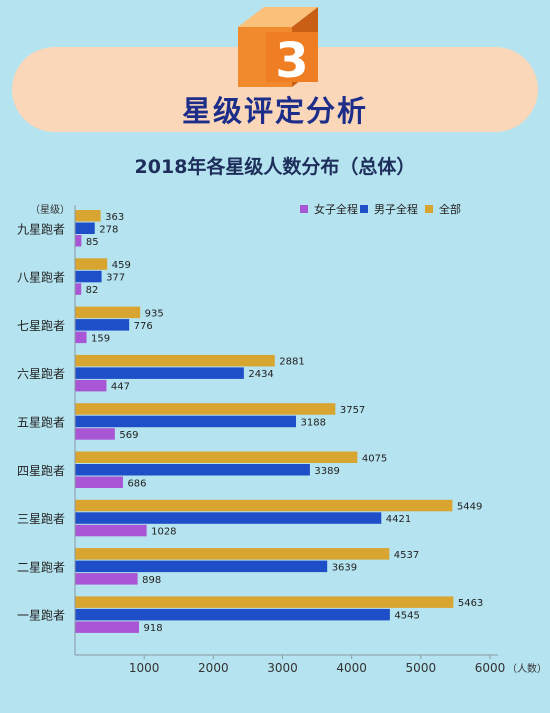  I want to click on data-label: 4075, so click(374, 458).